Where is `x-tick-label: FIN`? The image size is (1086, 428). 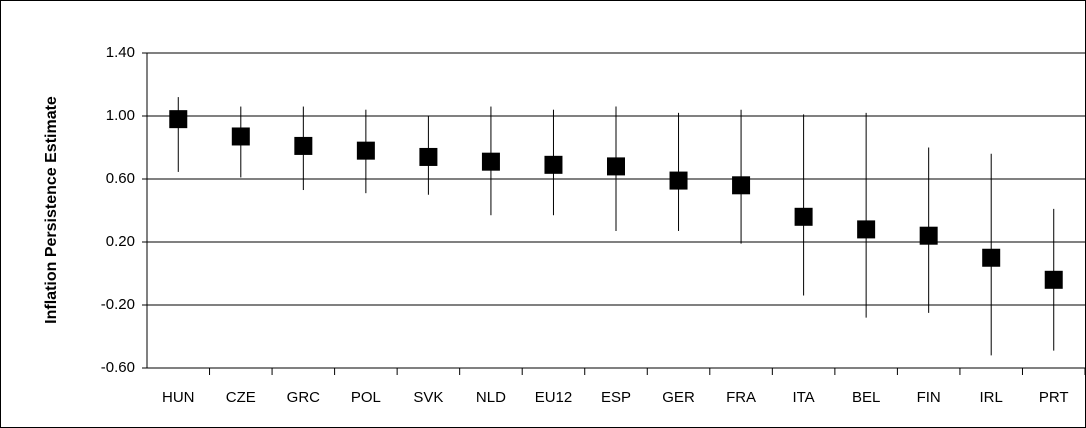
x-tick-label: FIN is located at coordinates (929, 397).